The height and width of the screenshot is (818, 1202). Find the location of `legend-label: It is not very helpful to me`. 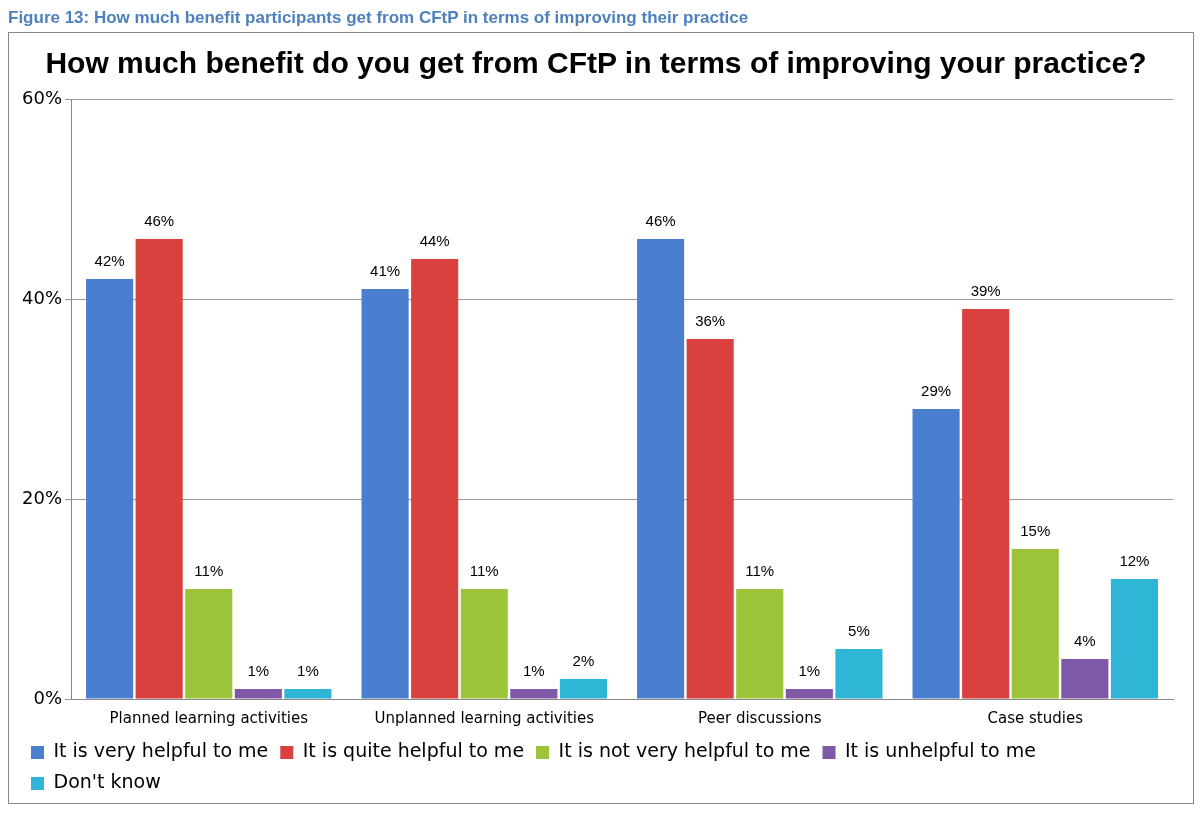

legend-label: It is not very helpful to me is located at coordinates (684, 750).